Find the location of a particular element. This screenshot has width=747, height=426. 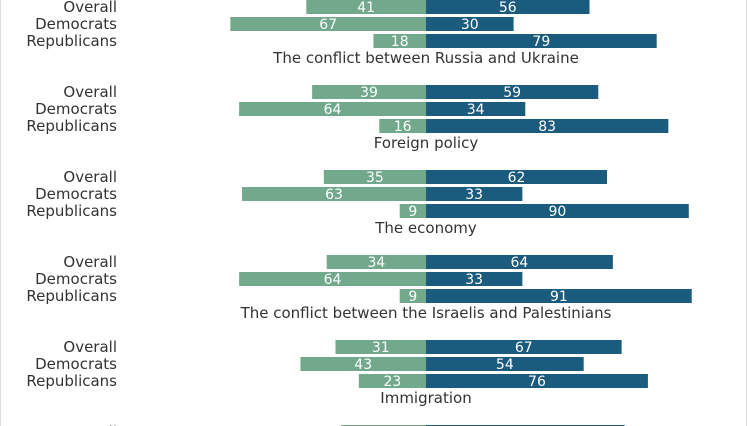

right-bar-value: 30 is located at coordinates (470, 25).